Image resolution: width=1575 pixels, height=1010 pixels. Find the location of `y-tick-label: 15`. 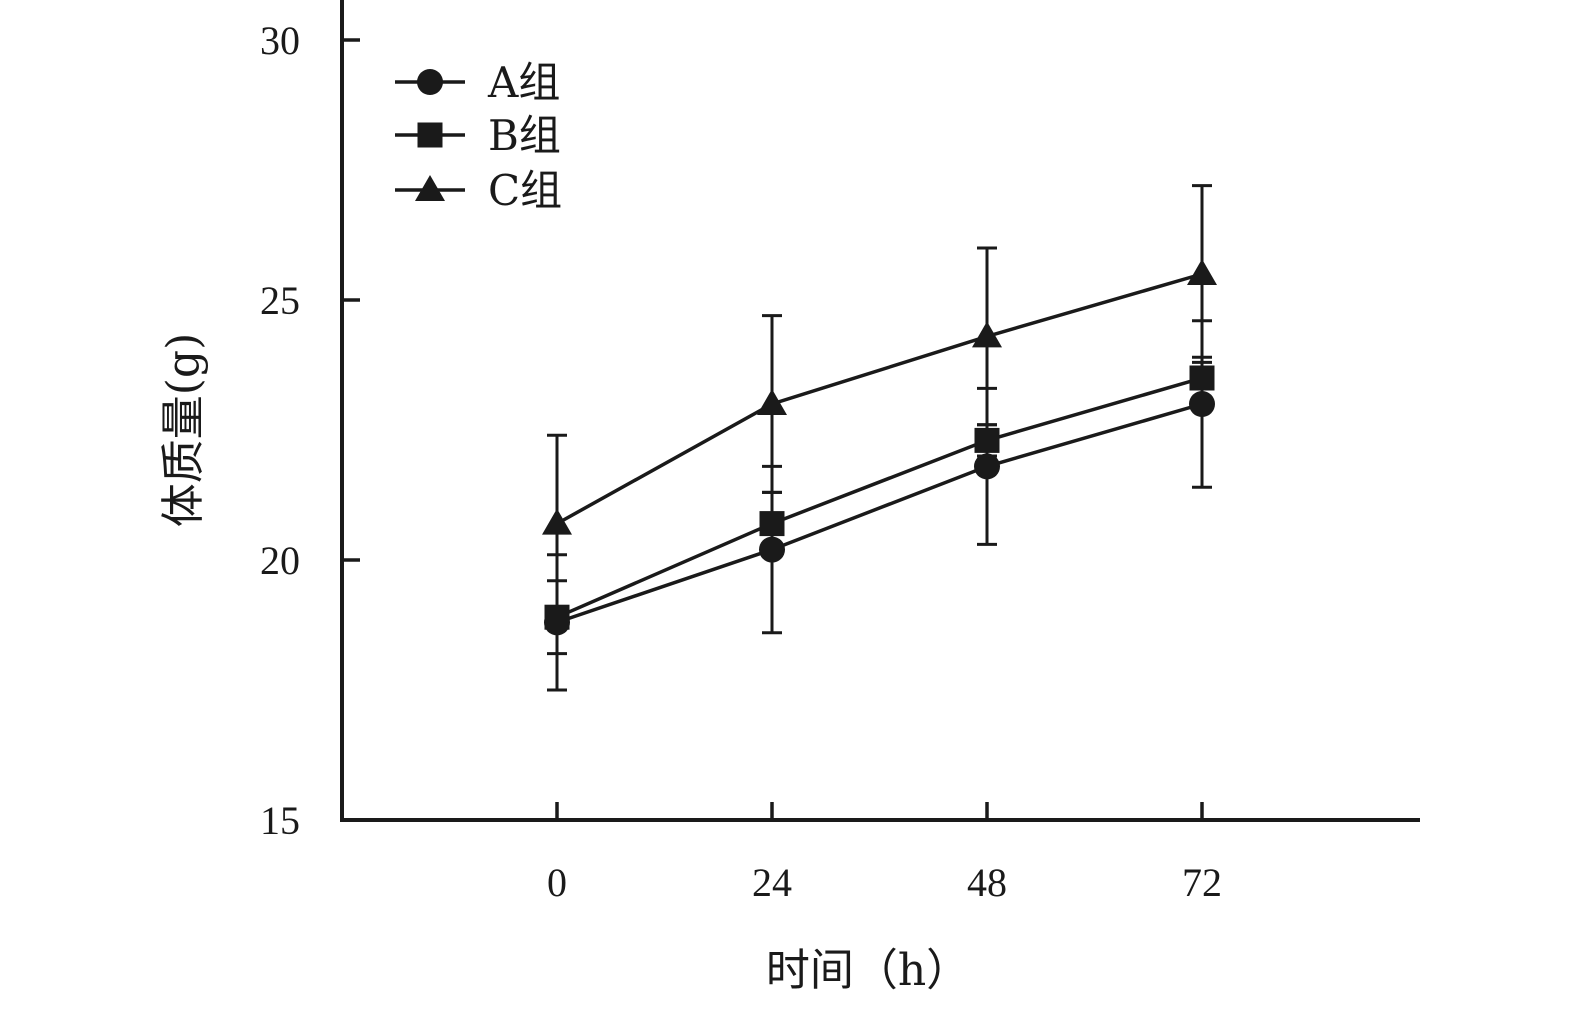

y-tick-label: 15 is located at coordinates (280, 820).